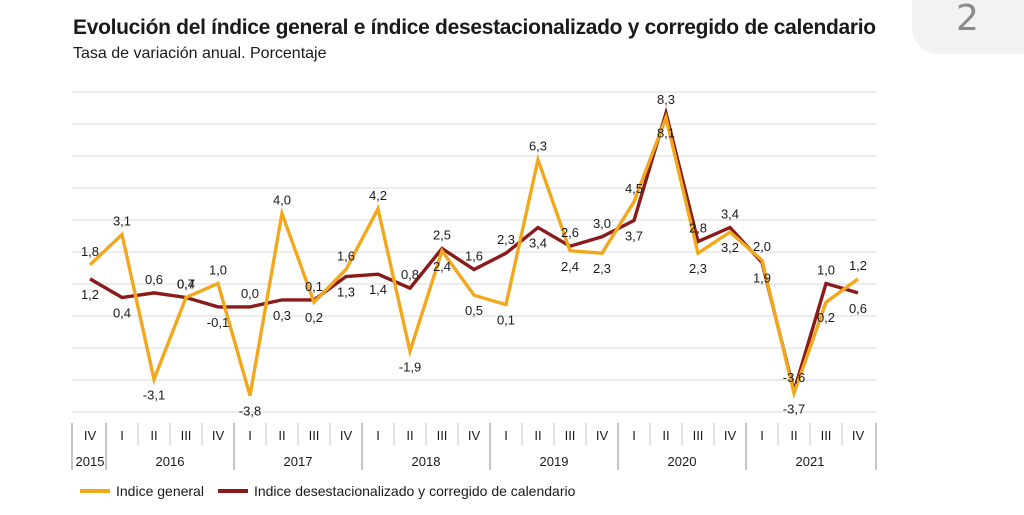  Describe the element at coordinates (698, 227) in the screenshot. I see `data-label-adjusted: 2,8` at that location.